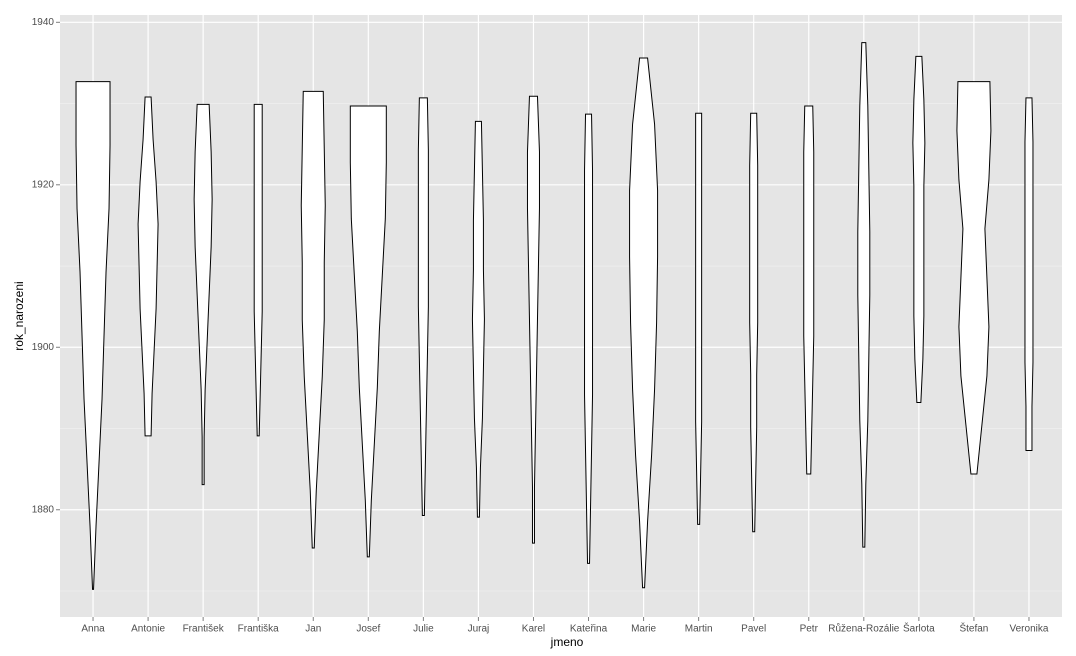 This screenshot has height=656, width=1076. I want to click on x-tick-label: Šarlota, so click(919, 628).